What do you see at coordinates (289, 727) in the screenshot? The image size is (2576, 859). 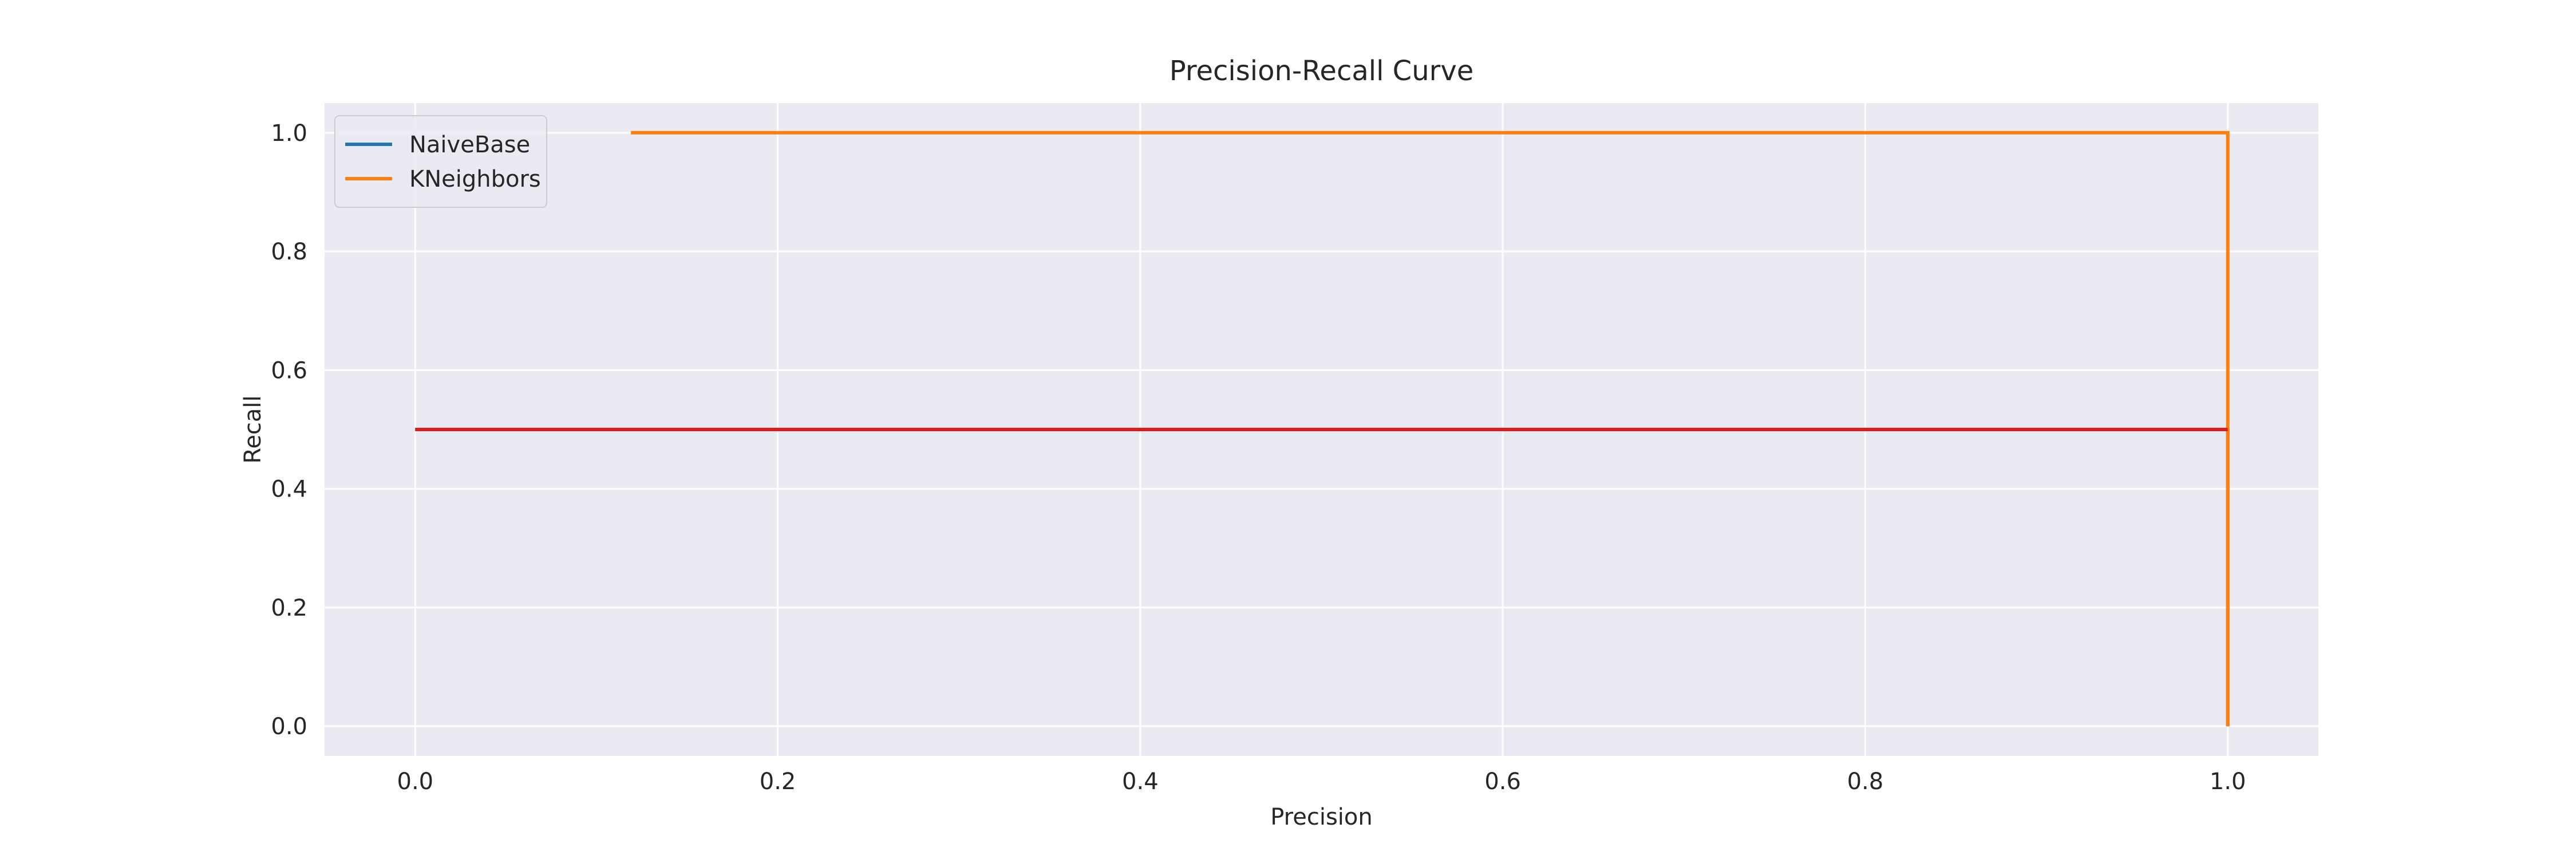 I see `y-tick-label: 0.0` at bounding box center [289, 727].